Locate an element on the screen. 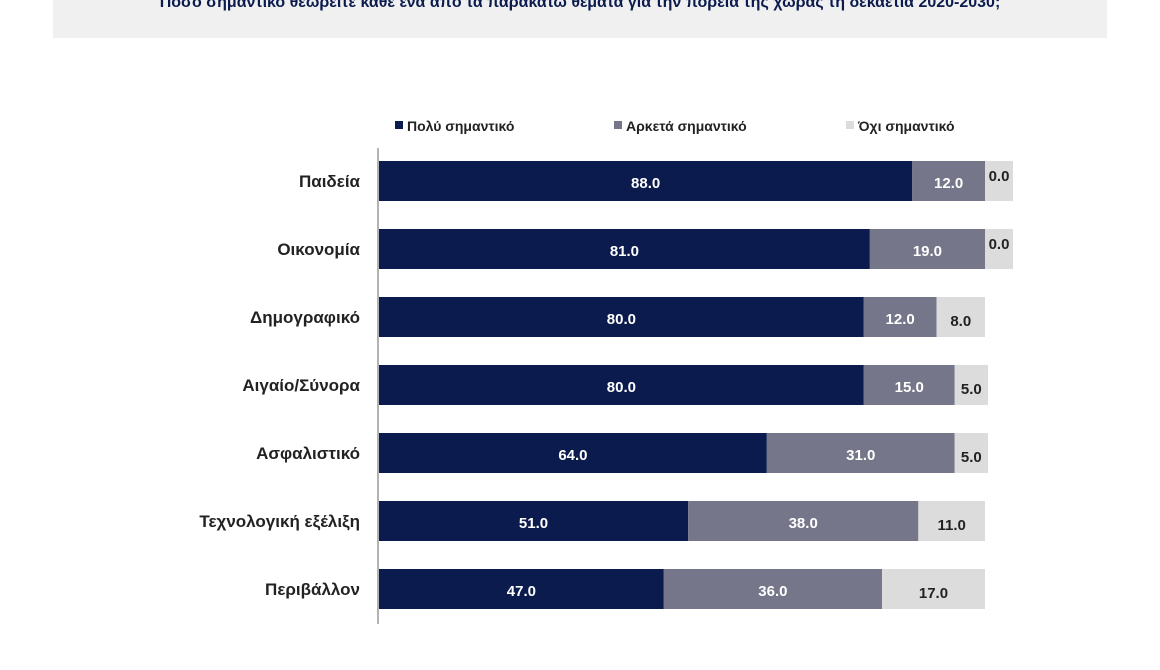 The height and width of the screenshot is (670, 1160). bar-value-label: 38.0 is located at coordinates (803, 523).